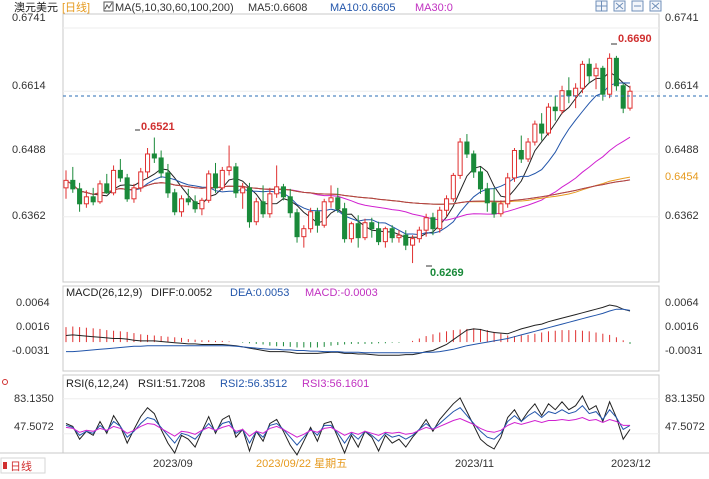 The height and width of the screenshot is (479, 709). Describe the element at coordinates (174, 8) in the screenshot. I see `ma-params-label: MA(5,10,30,60,100,200)` at that location.